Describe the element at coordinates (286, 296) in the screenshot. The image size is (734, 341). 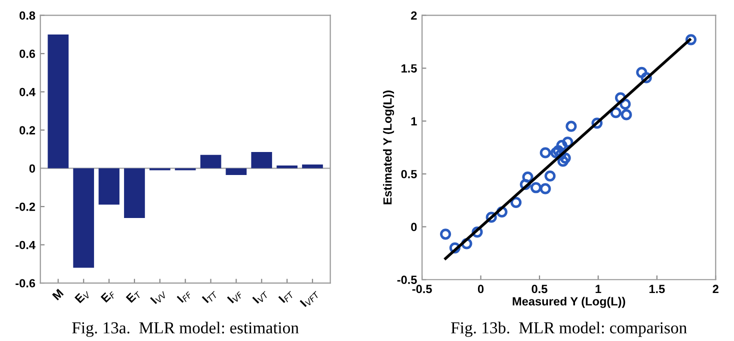
I see `x-tick-label: I$_{FT}$` at that location.